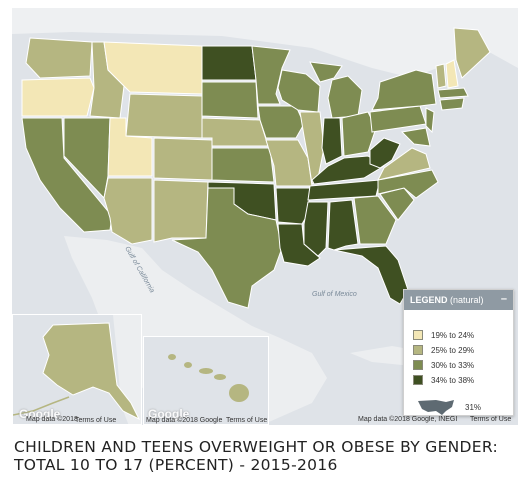  Describe the element at coordinates (247, 420) in the screenshot. I see `terms-link-hawaii: Terms of Use` at that location.